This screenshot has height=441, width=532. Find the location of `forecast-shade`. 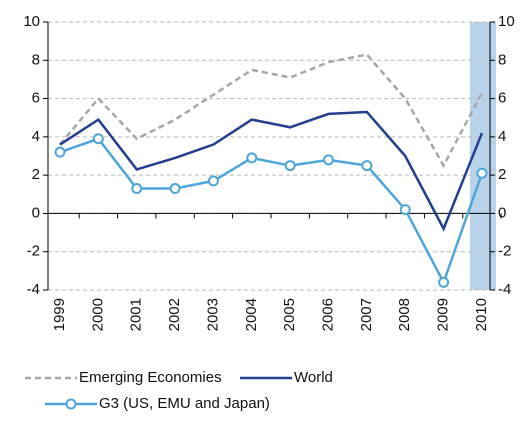

forecast-shade is located at coordinates (483, 156).